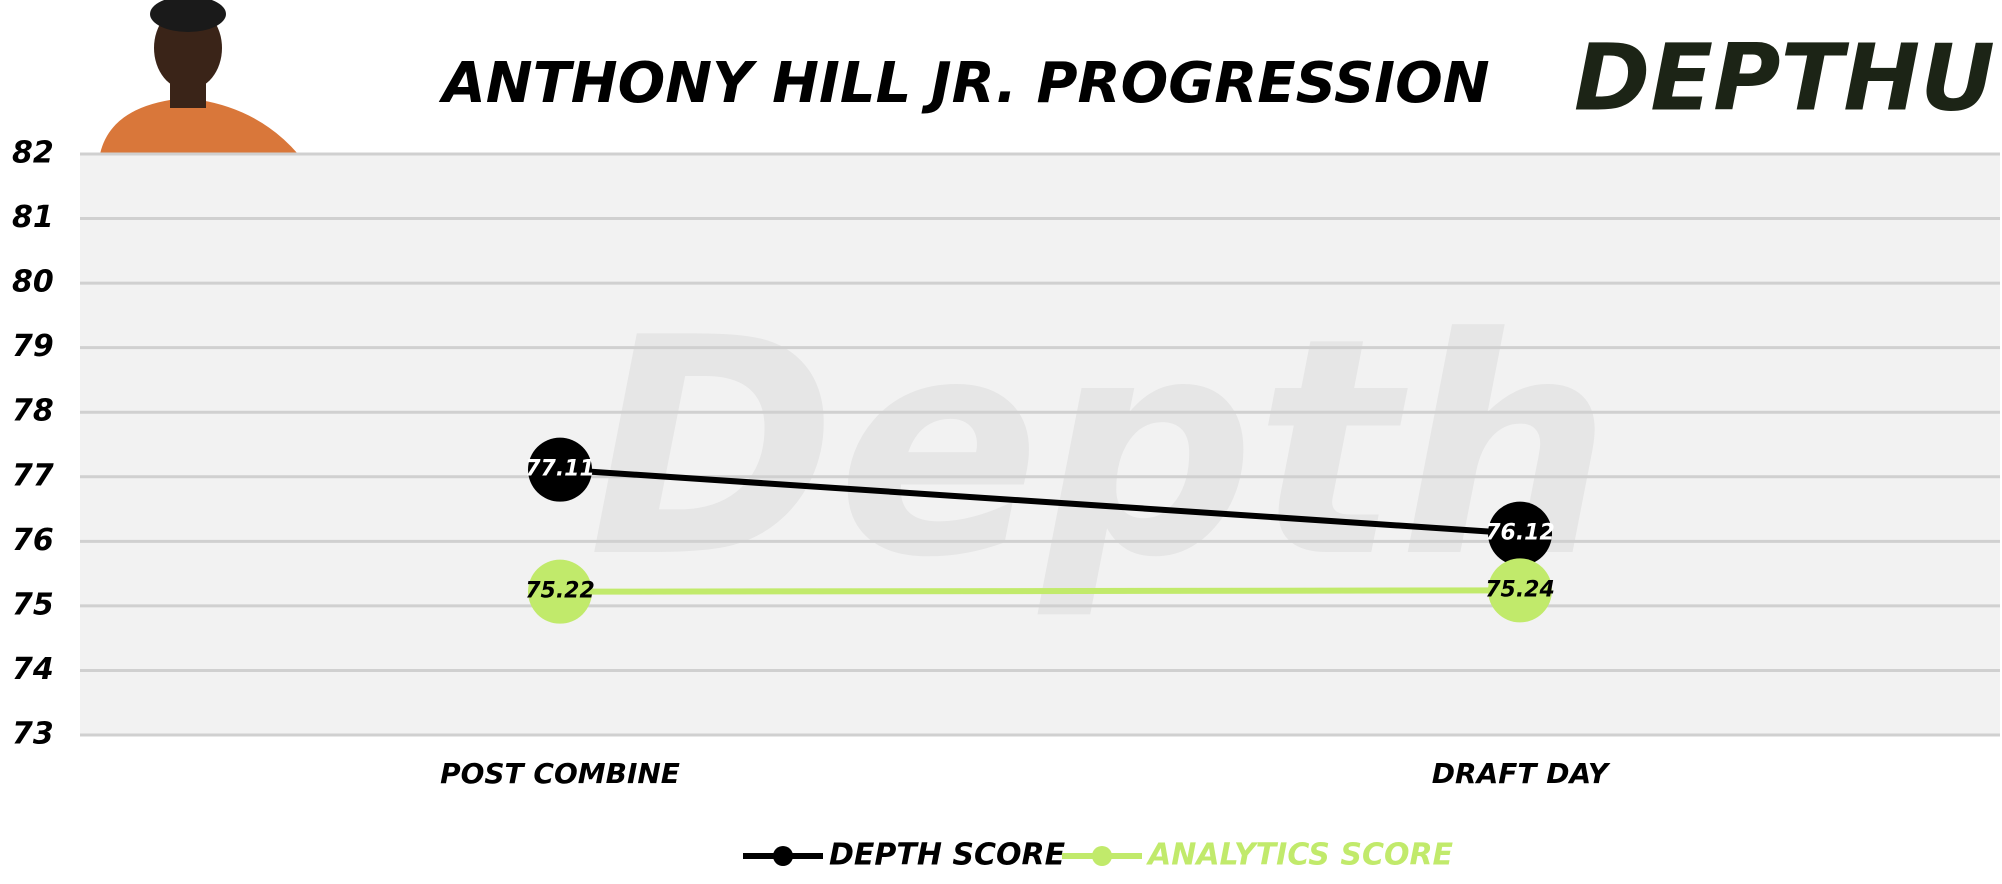  I want to click on data-label: 75.24, so click(1520, 589).